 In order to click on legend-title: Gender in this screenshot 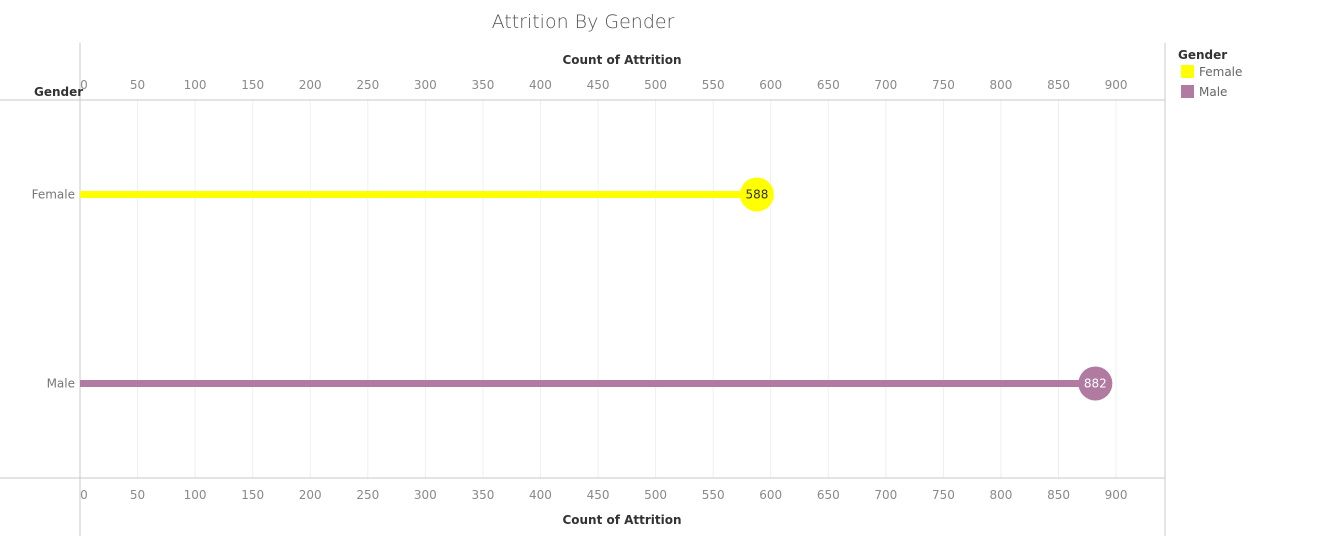, I will do `click(1202, 55)`.